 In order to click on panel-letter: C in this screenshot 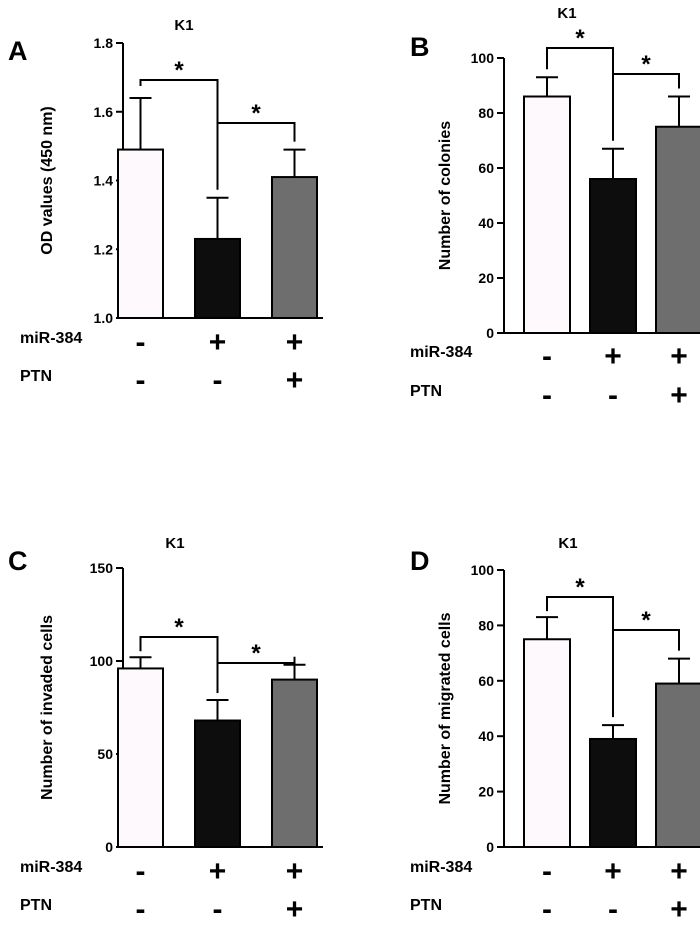, I will do `click(18, 561)`.